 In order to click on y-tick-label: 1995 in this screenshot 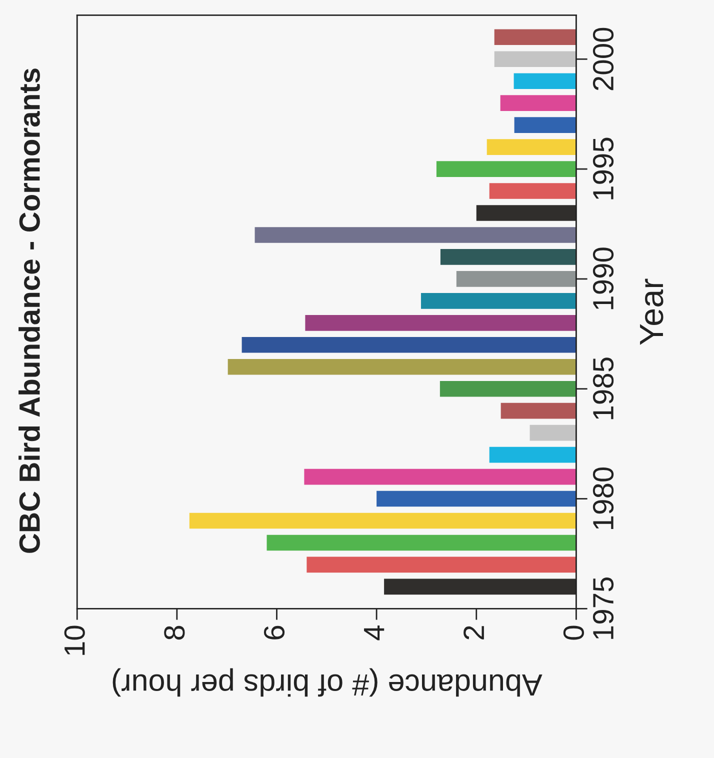, I will do `click(603, 169)`.